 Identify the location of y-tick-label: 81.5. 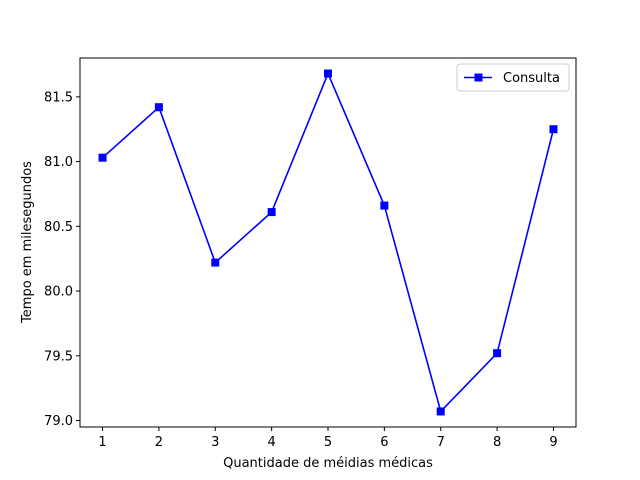
(58, 97).